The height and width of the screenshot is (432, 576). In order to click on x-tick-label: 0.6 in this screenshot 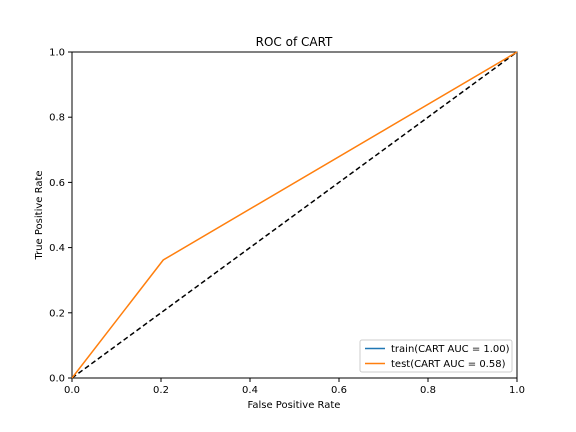, I will do `click(339, 390)`.